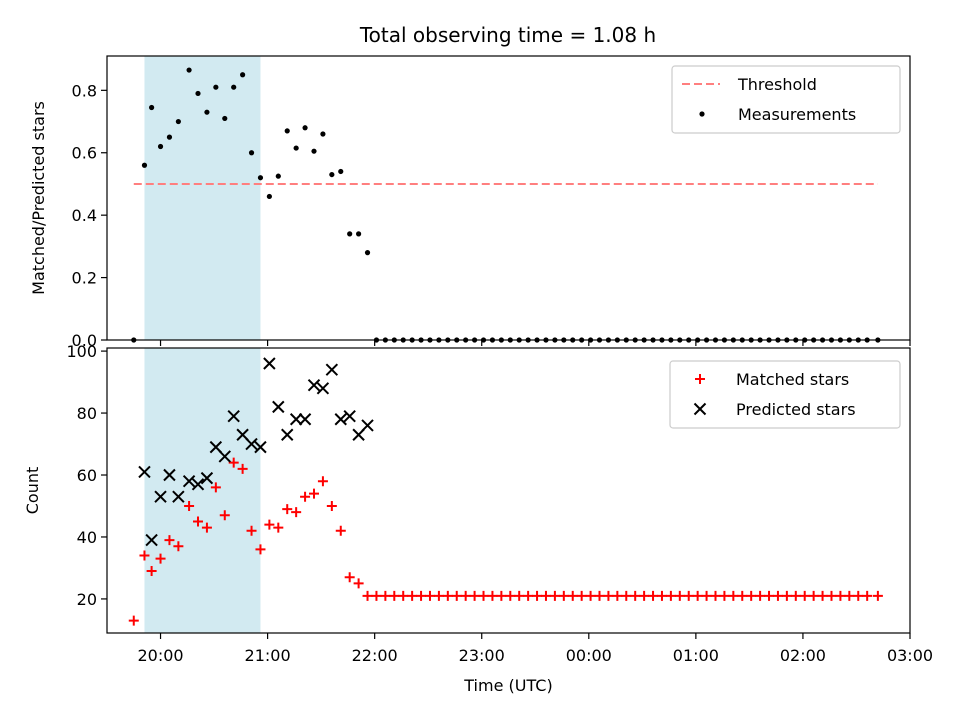 This screenshot has height=720, width=960. What do you see at coordinates (84, 153) in the screenshot?
I see `y-tick-label: 0.6` at bounding box center [84, 153].